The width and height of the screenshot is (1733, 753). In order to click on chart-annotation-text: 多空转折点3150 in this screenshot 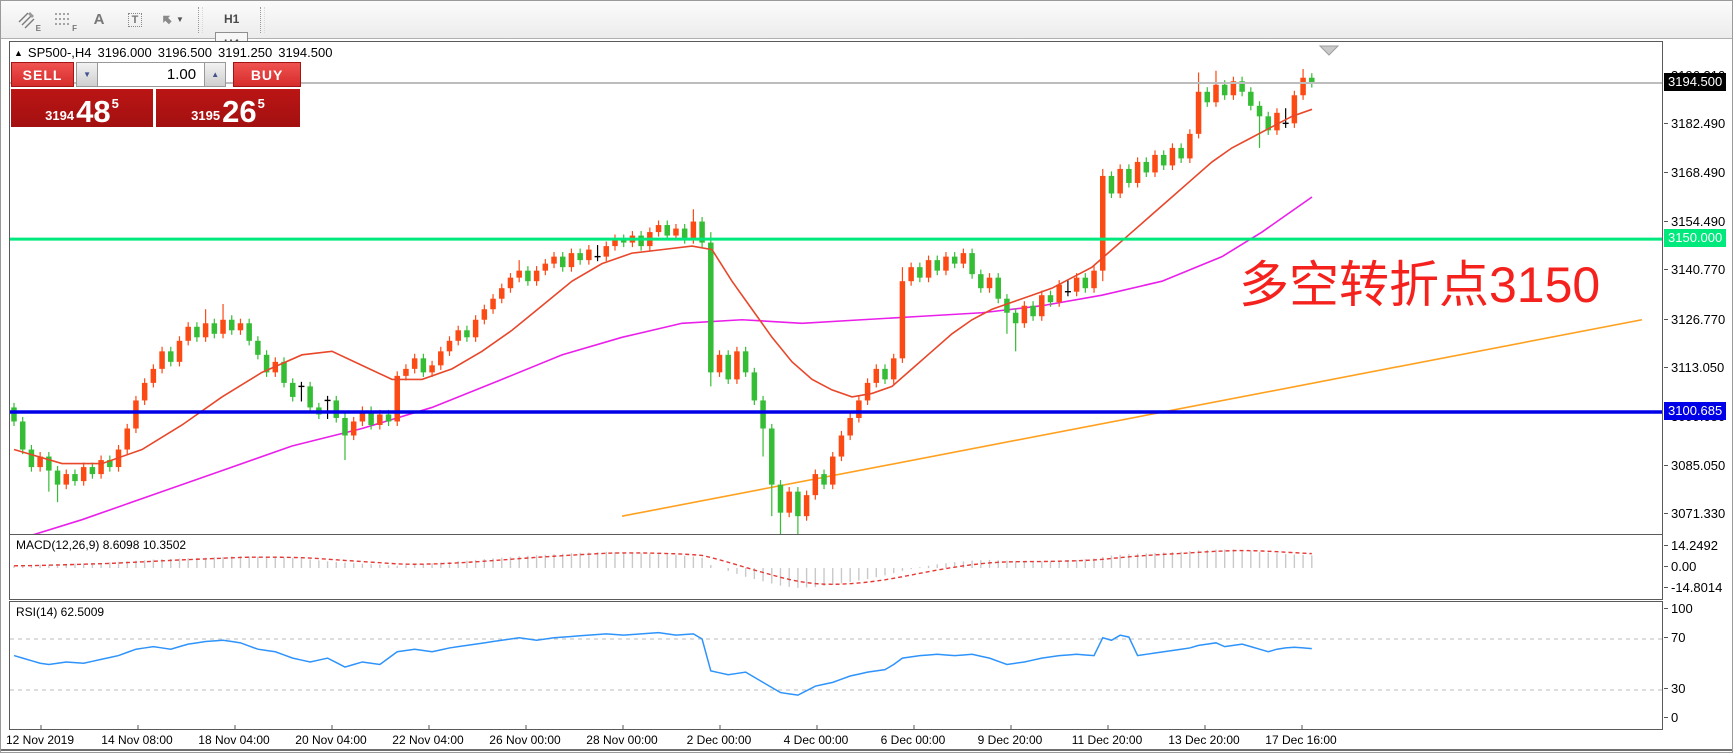, I will do `click(1420, 285)`.